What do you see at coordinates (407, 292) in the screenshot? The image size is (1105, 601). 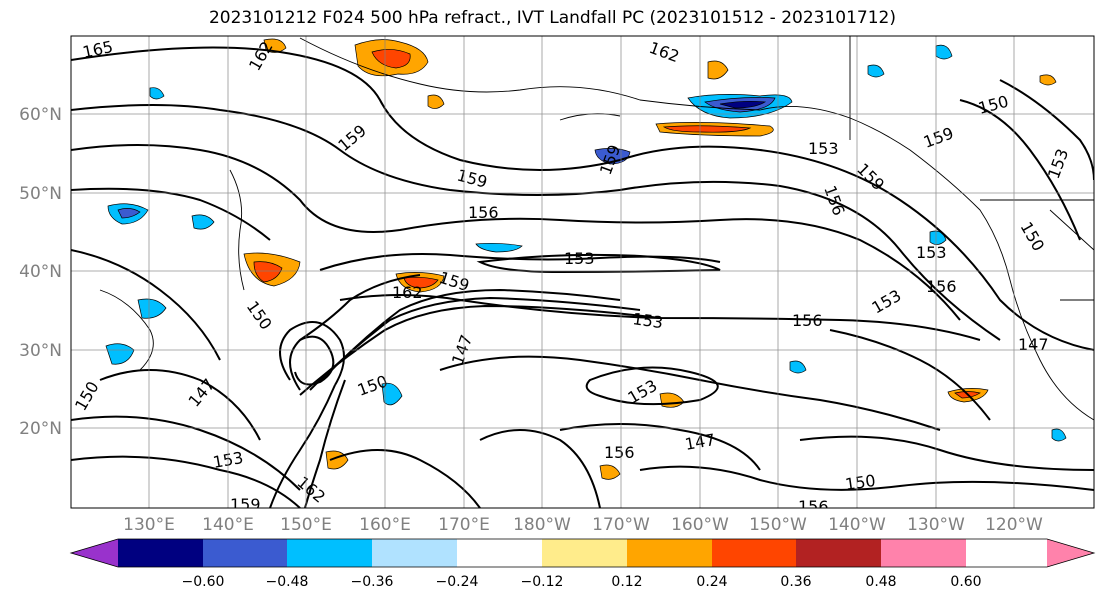 I see `contour-label: 162` at bounding box center [407, 292].